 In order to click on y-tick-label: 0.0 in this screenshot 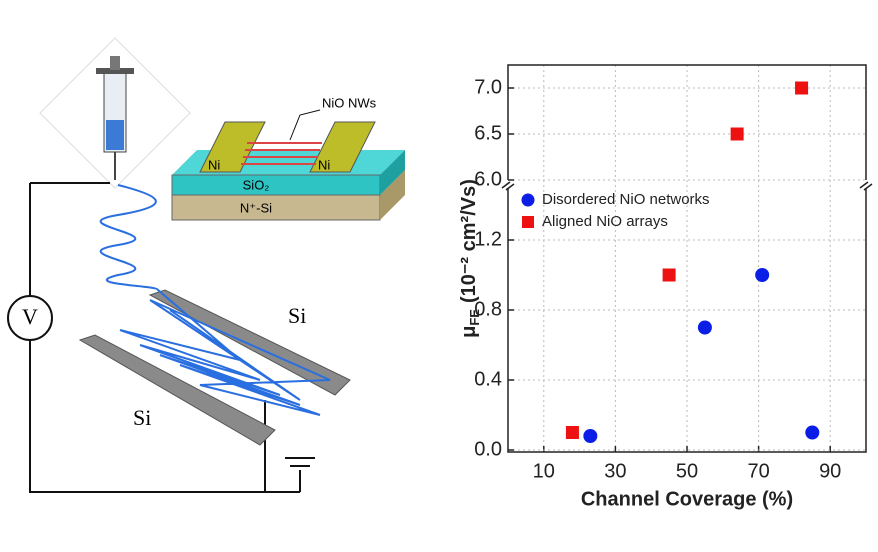, I will do `click(488, 449)`.